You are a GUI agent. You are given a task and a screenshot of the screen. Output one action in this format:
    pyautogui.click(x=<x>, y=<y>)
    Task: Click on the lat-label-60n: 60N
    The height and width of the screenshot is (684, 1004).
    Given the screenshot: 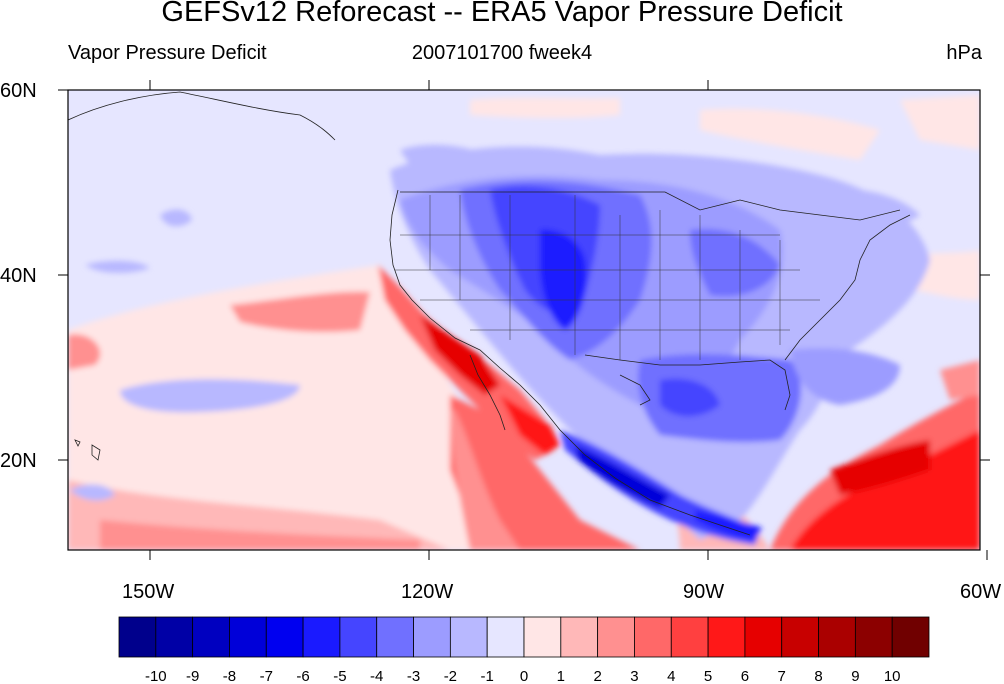 What is the action you would take?
    pyautogui.click(x=18, y=91)
    